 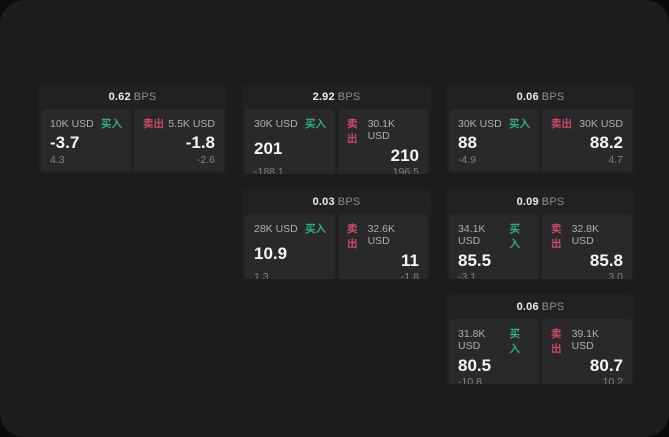 What do you see at coordinates (290, 141) in the screenshot?
I see `buy-panel: 30K USD 买入 201 -188.1` at bounding box center [290, 141].